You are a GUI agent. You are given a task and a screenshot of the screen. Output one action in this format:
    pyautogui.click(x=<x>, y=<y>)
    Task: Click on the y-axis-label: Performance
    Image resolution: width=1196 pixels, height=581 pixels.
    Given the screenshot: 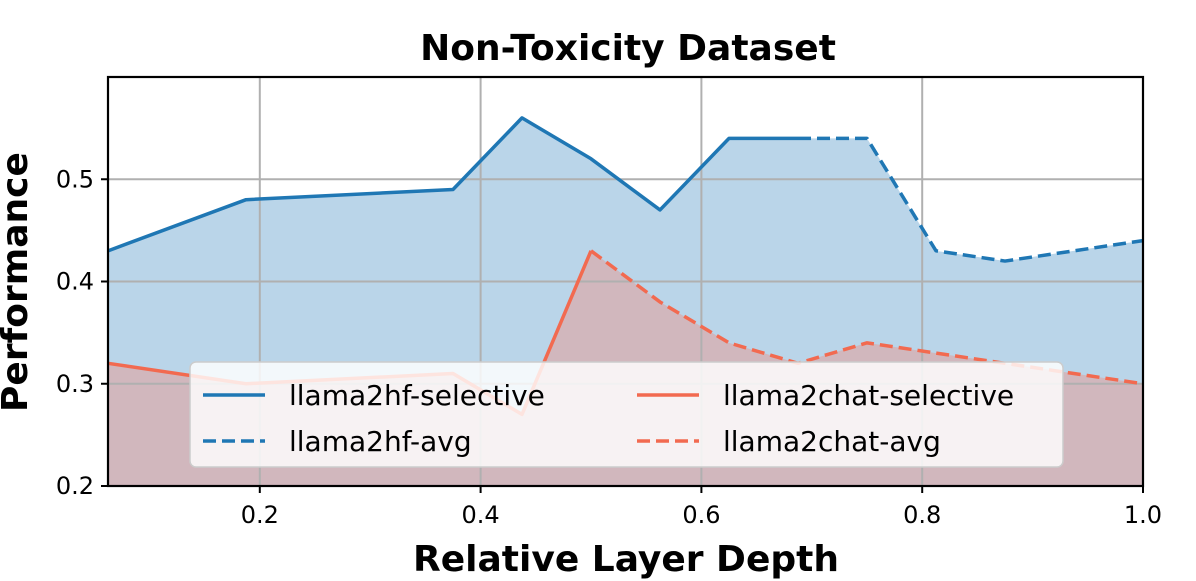 What is the action you would take?
    pyautogui.click(x=18, y=282)
    